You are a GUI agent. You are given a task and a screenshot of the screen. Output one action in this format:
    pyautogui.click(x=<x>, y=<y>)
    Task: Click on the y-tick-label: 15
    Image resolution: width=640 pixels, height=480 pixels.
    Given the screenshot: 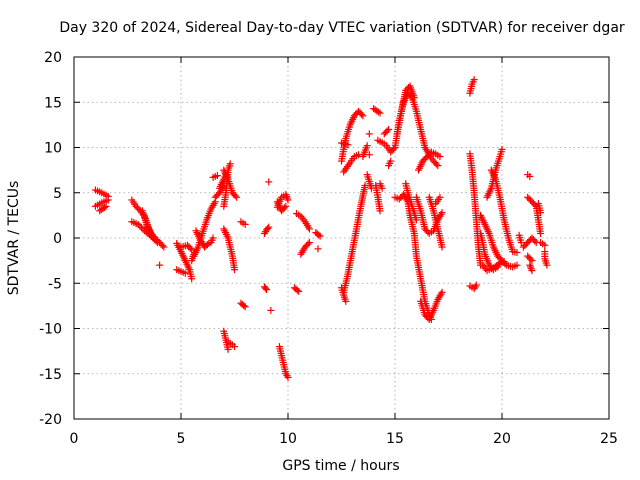 What is the action you would take?
    pyautogui.click(x=53, y=103)
    